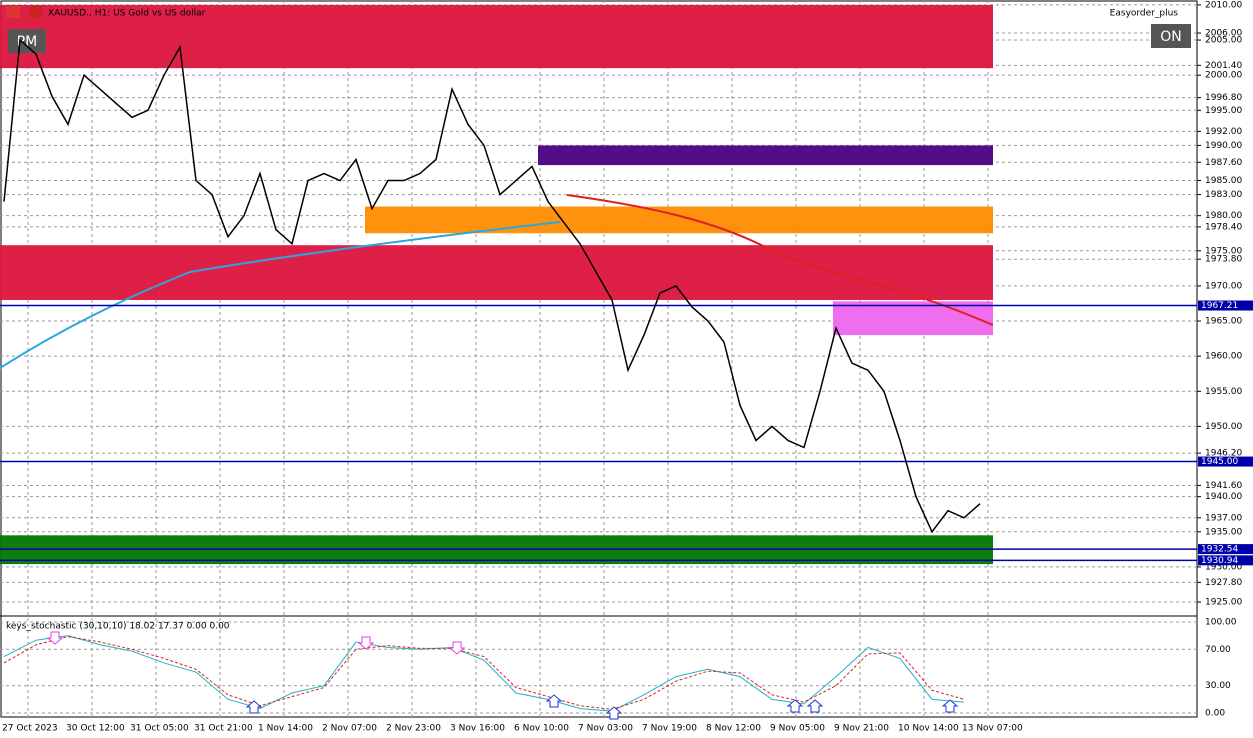  What do you see at coordinates (1223, 66) in the screenshot?
I see `price-label: 2001.40` at bounding box center [1223, 66].